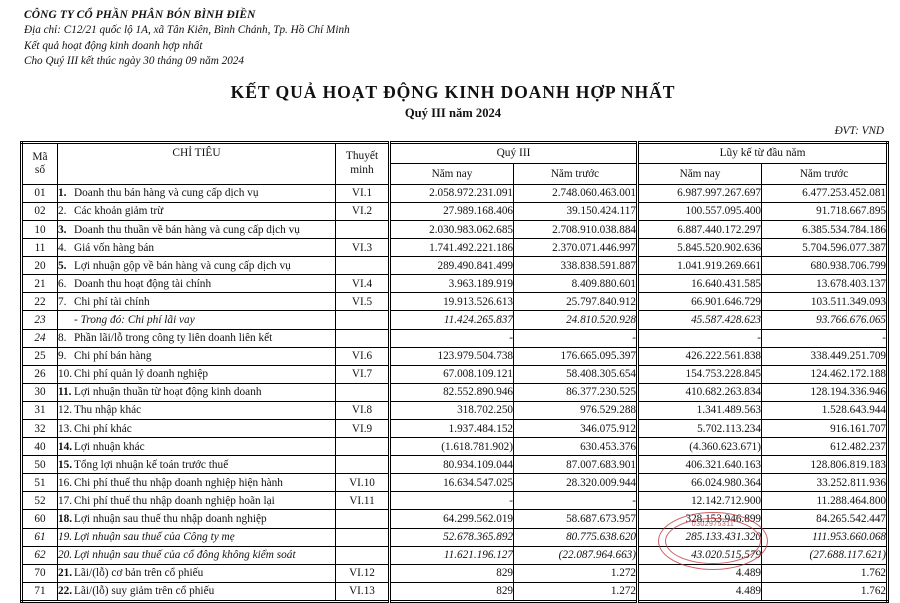  I want to click on cell-ma-so: 31, so click(39, 410).